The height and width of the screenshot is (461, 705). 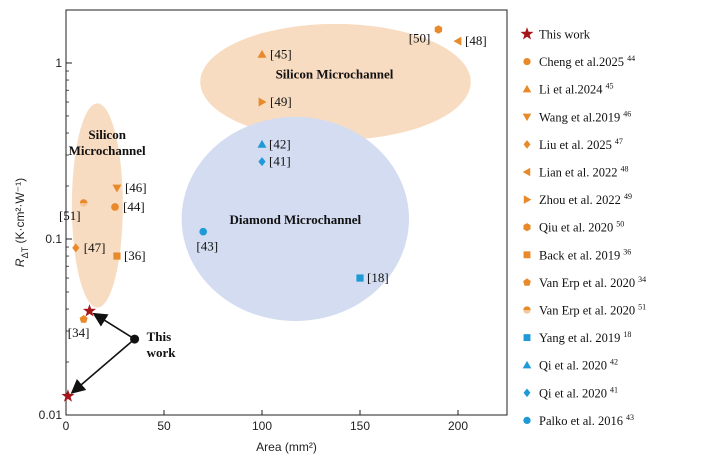 I want to click on legend-item-this-work-name: This work, so click(x=565, y=35).